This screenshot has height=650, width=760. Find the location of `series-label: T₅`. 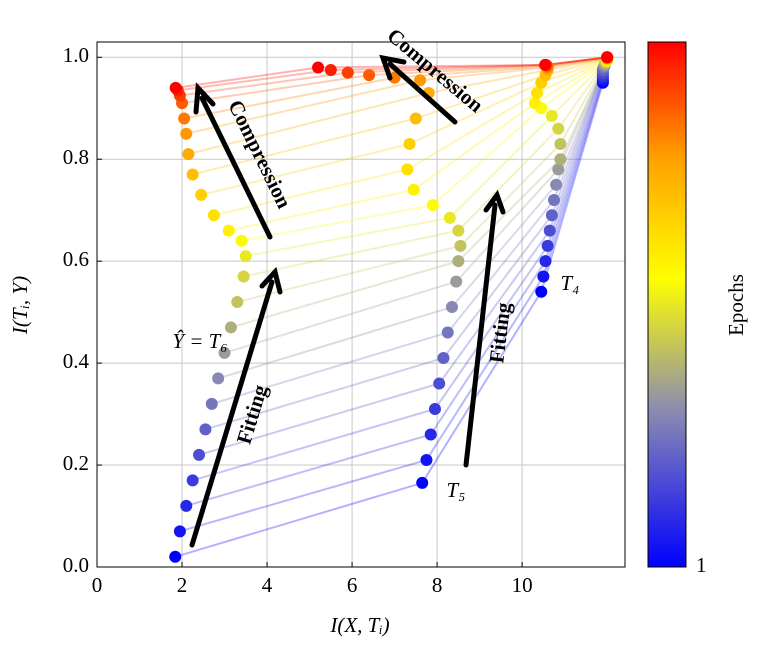

series-label: T₅ is located at coordinates (456, 490).